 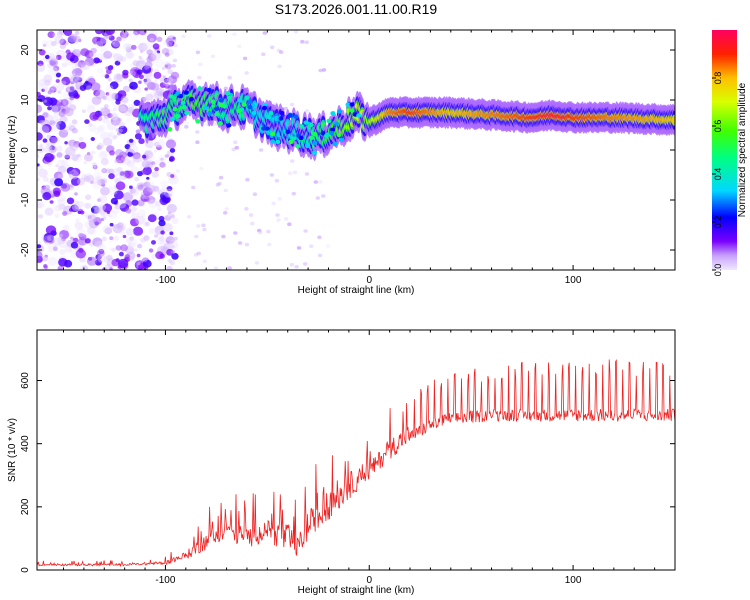 I want to click on colorbar-tick-label: 0.8, so click(x=718, y=78).